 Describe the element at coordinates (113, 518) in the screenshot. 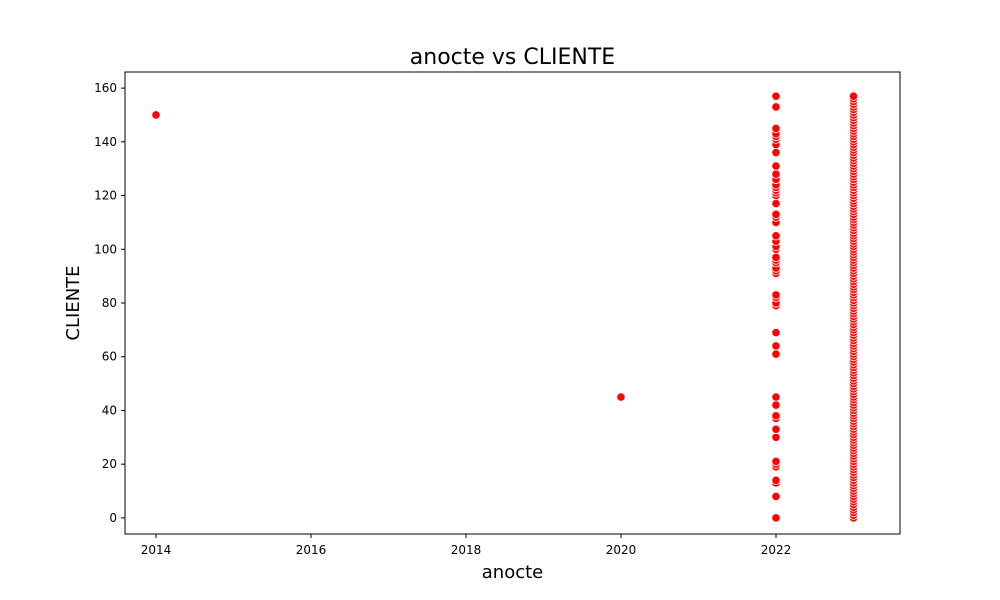

I see `y-tick-label: 0` at that location.